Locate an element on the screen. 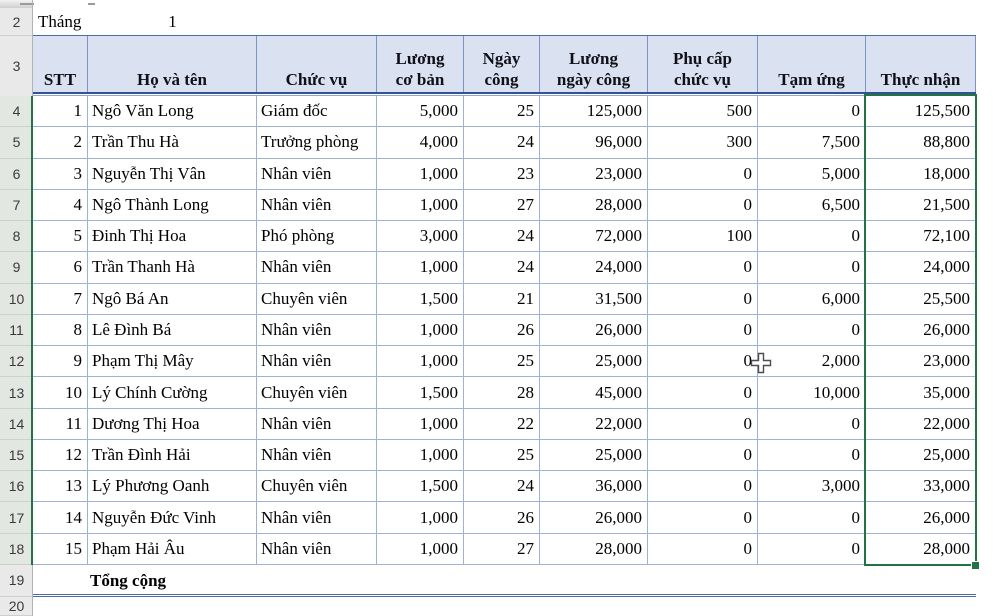  cell-work-days: 27 is located at coordinates (502, 205).